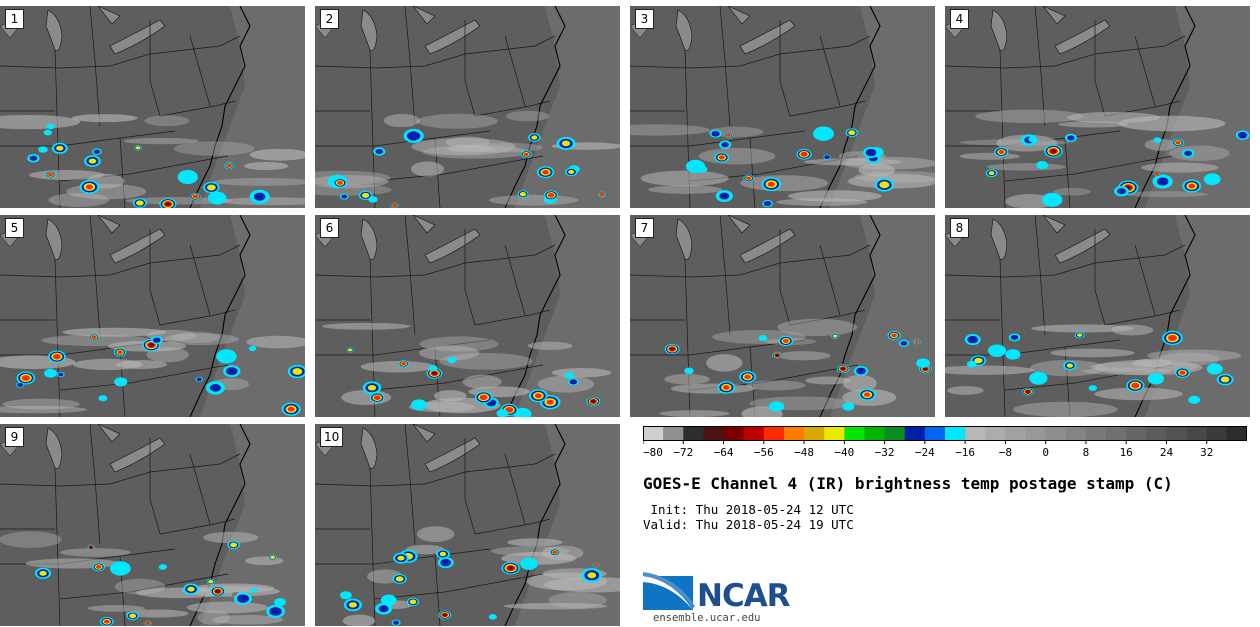  Describe the element at coordinates (718, 597) in the screenshot. I see `ncar-logo: NCAR ensemble.ucar.edu` at that location.